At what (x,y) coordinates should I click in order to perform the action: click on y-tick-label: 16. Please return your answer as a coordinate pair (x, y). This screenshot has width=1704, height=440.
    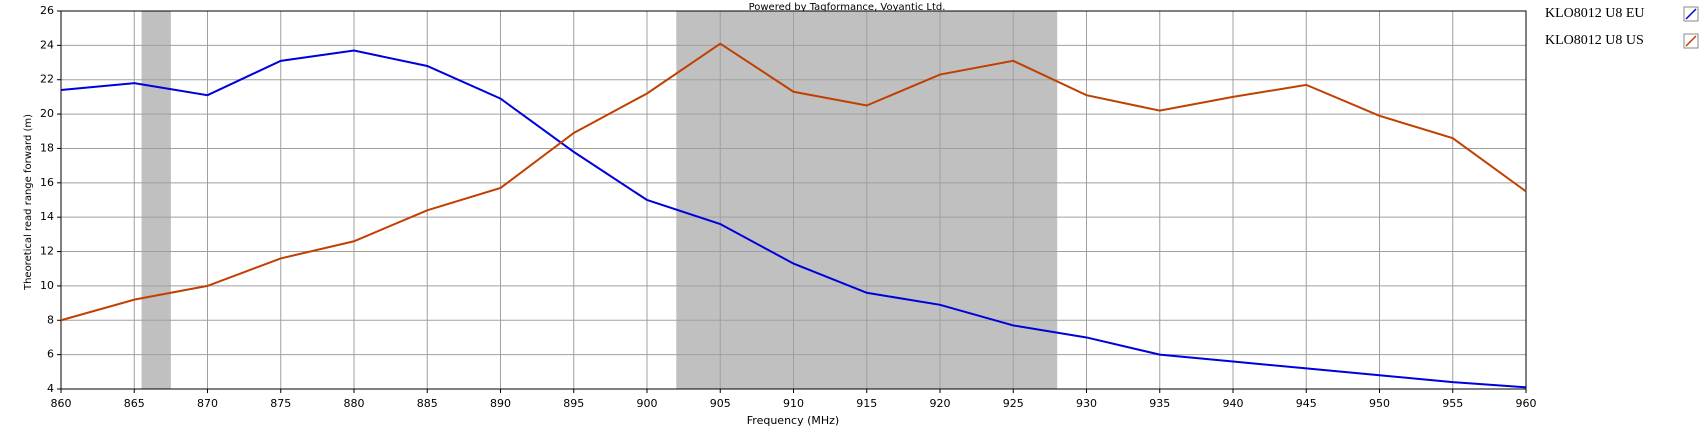
    Looking at the image, I should click on (47, 182).